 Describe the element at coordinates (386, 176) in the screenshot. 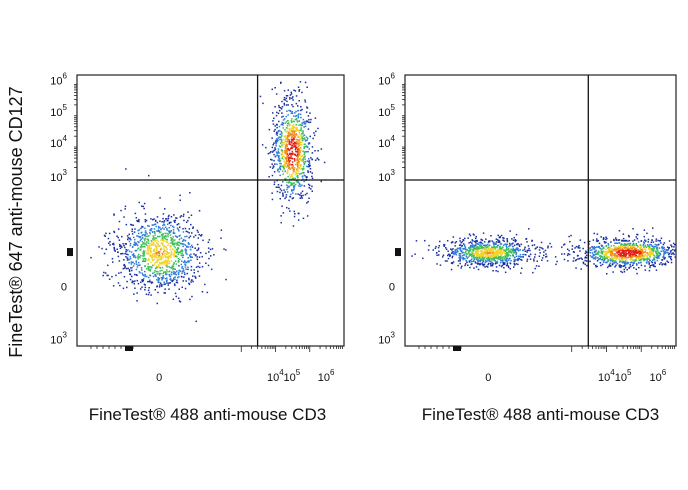

I see `y-tick-label: 103` at that location.